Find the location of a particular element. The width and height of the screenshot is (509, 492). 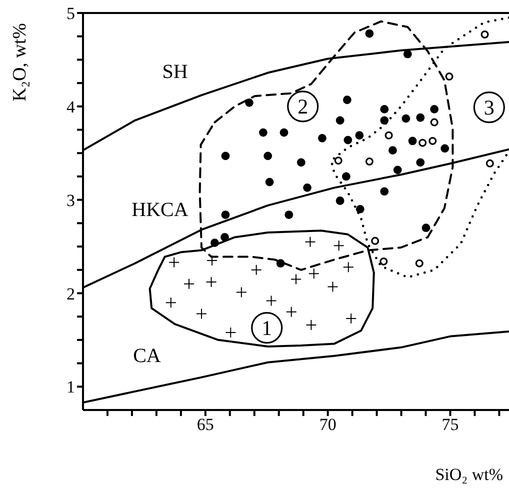

x-tick-label: 70 is located at coordinates (327, 424).